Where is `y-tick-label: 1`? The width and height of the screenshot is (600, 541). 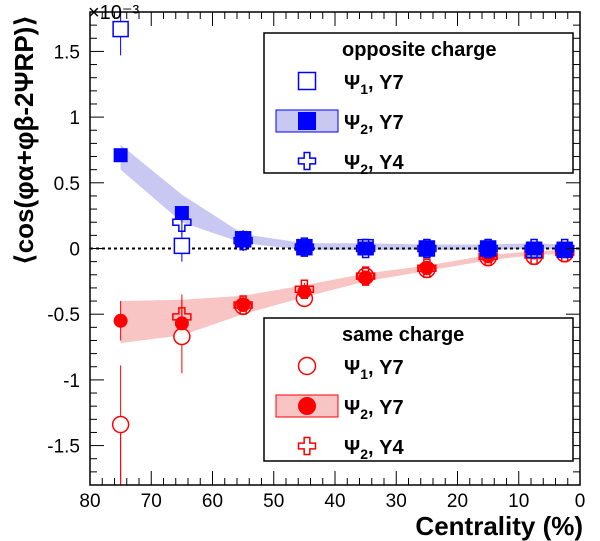 y-tick-label: 1 is located at coordinates (74, 118).